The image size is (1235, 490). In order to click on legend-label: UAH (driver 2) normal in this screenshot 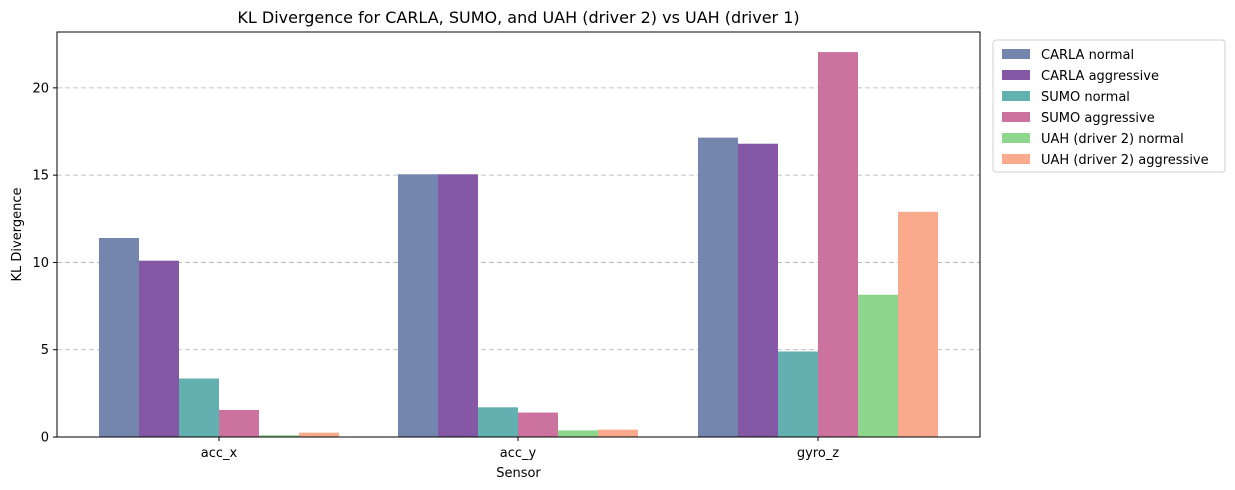, I will do `click(1112, 139)`.